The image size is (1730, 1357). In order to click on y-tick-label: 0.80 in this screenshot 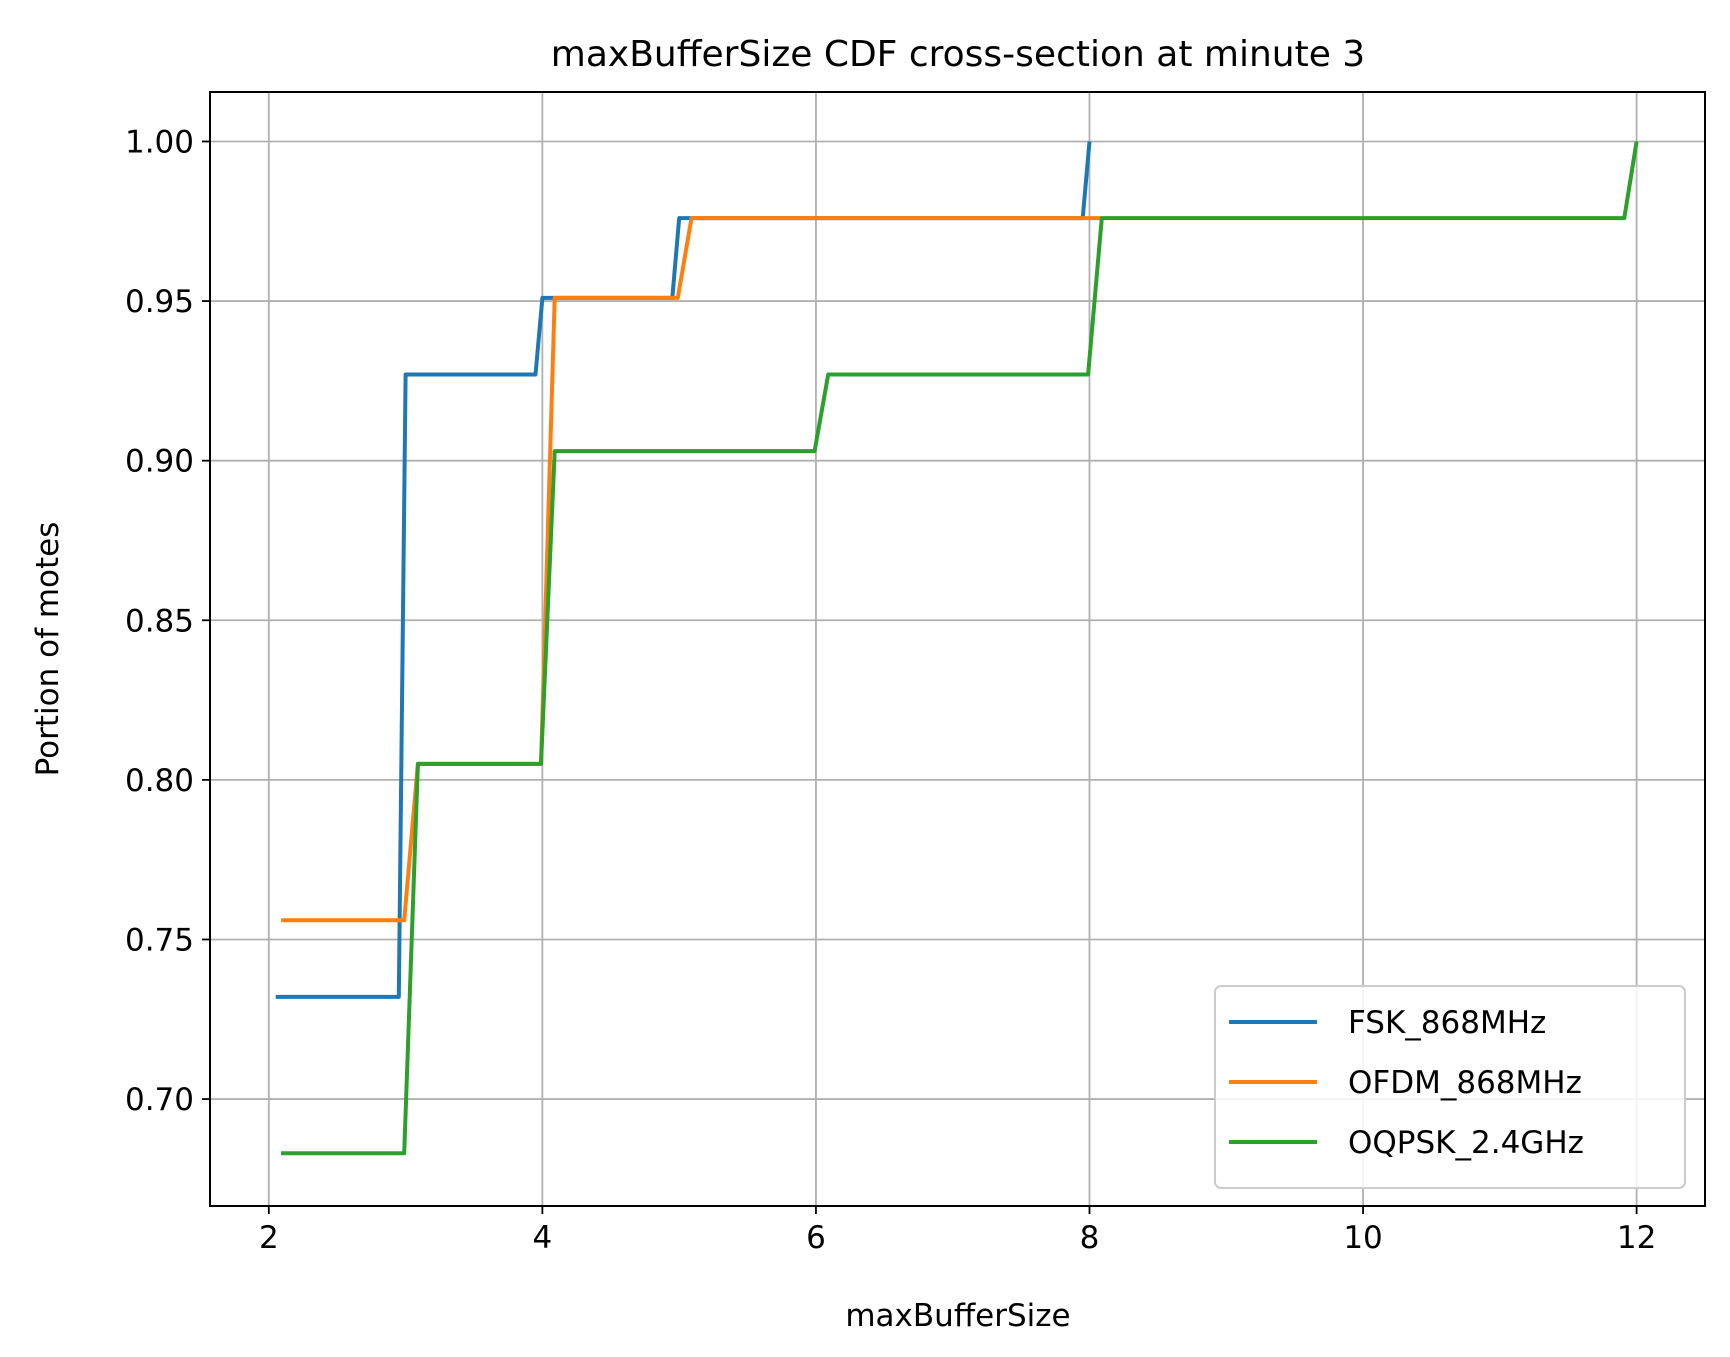, I will do `click(159, 781)`.